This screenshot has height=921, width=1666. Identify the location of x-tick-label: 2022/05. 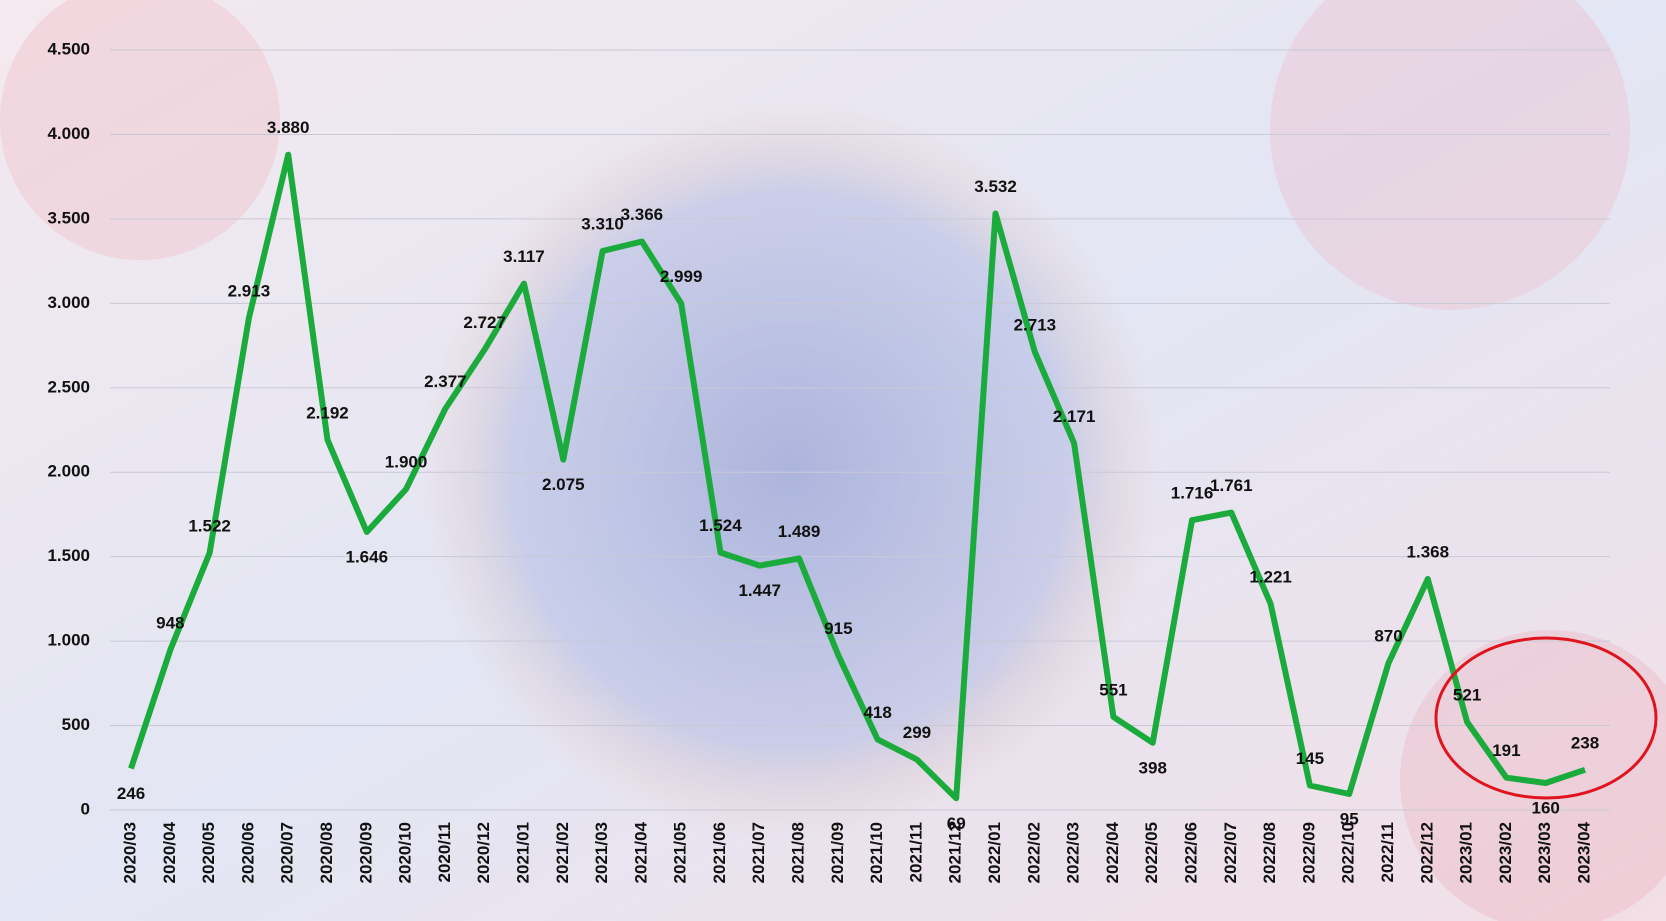
(1151, 852).